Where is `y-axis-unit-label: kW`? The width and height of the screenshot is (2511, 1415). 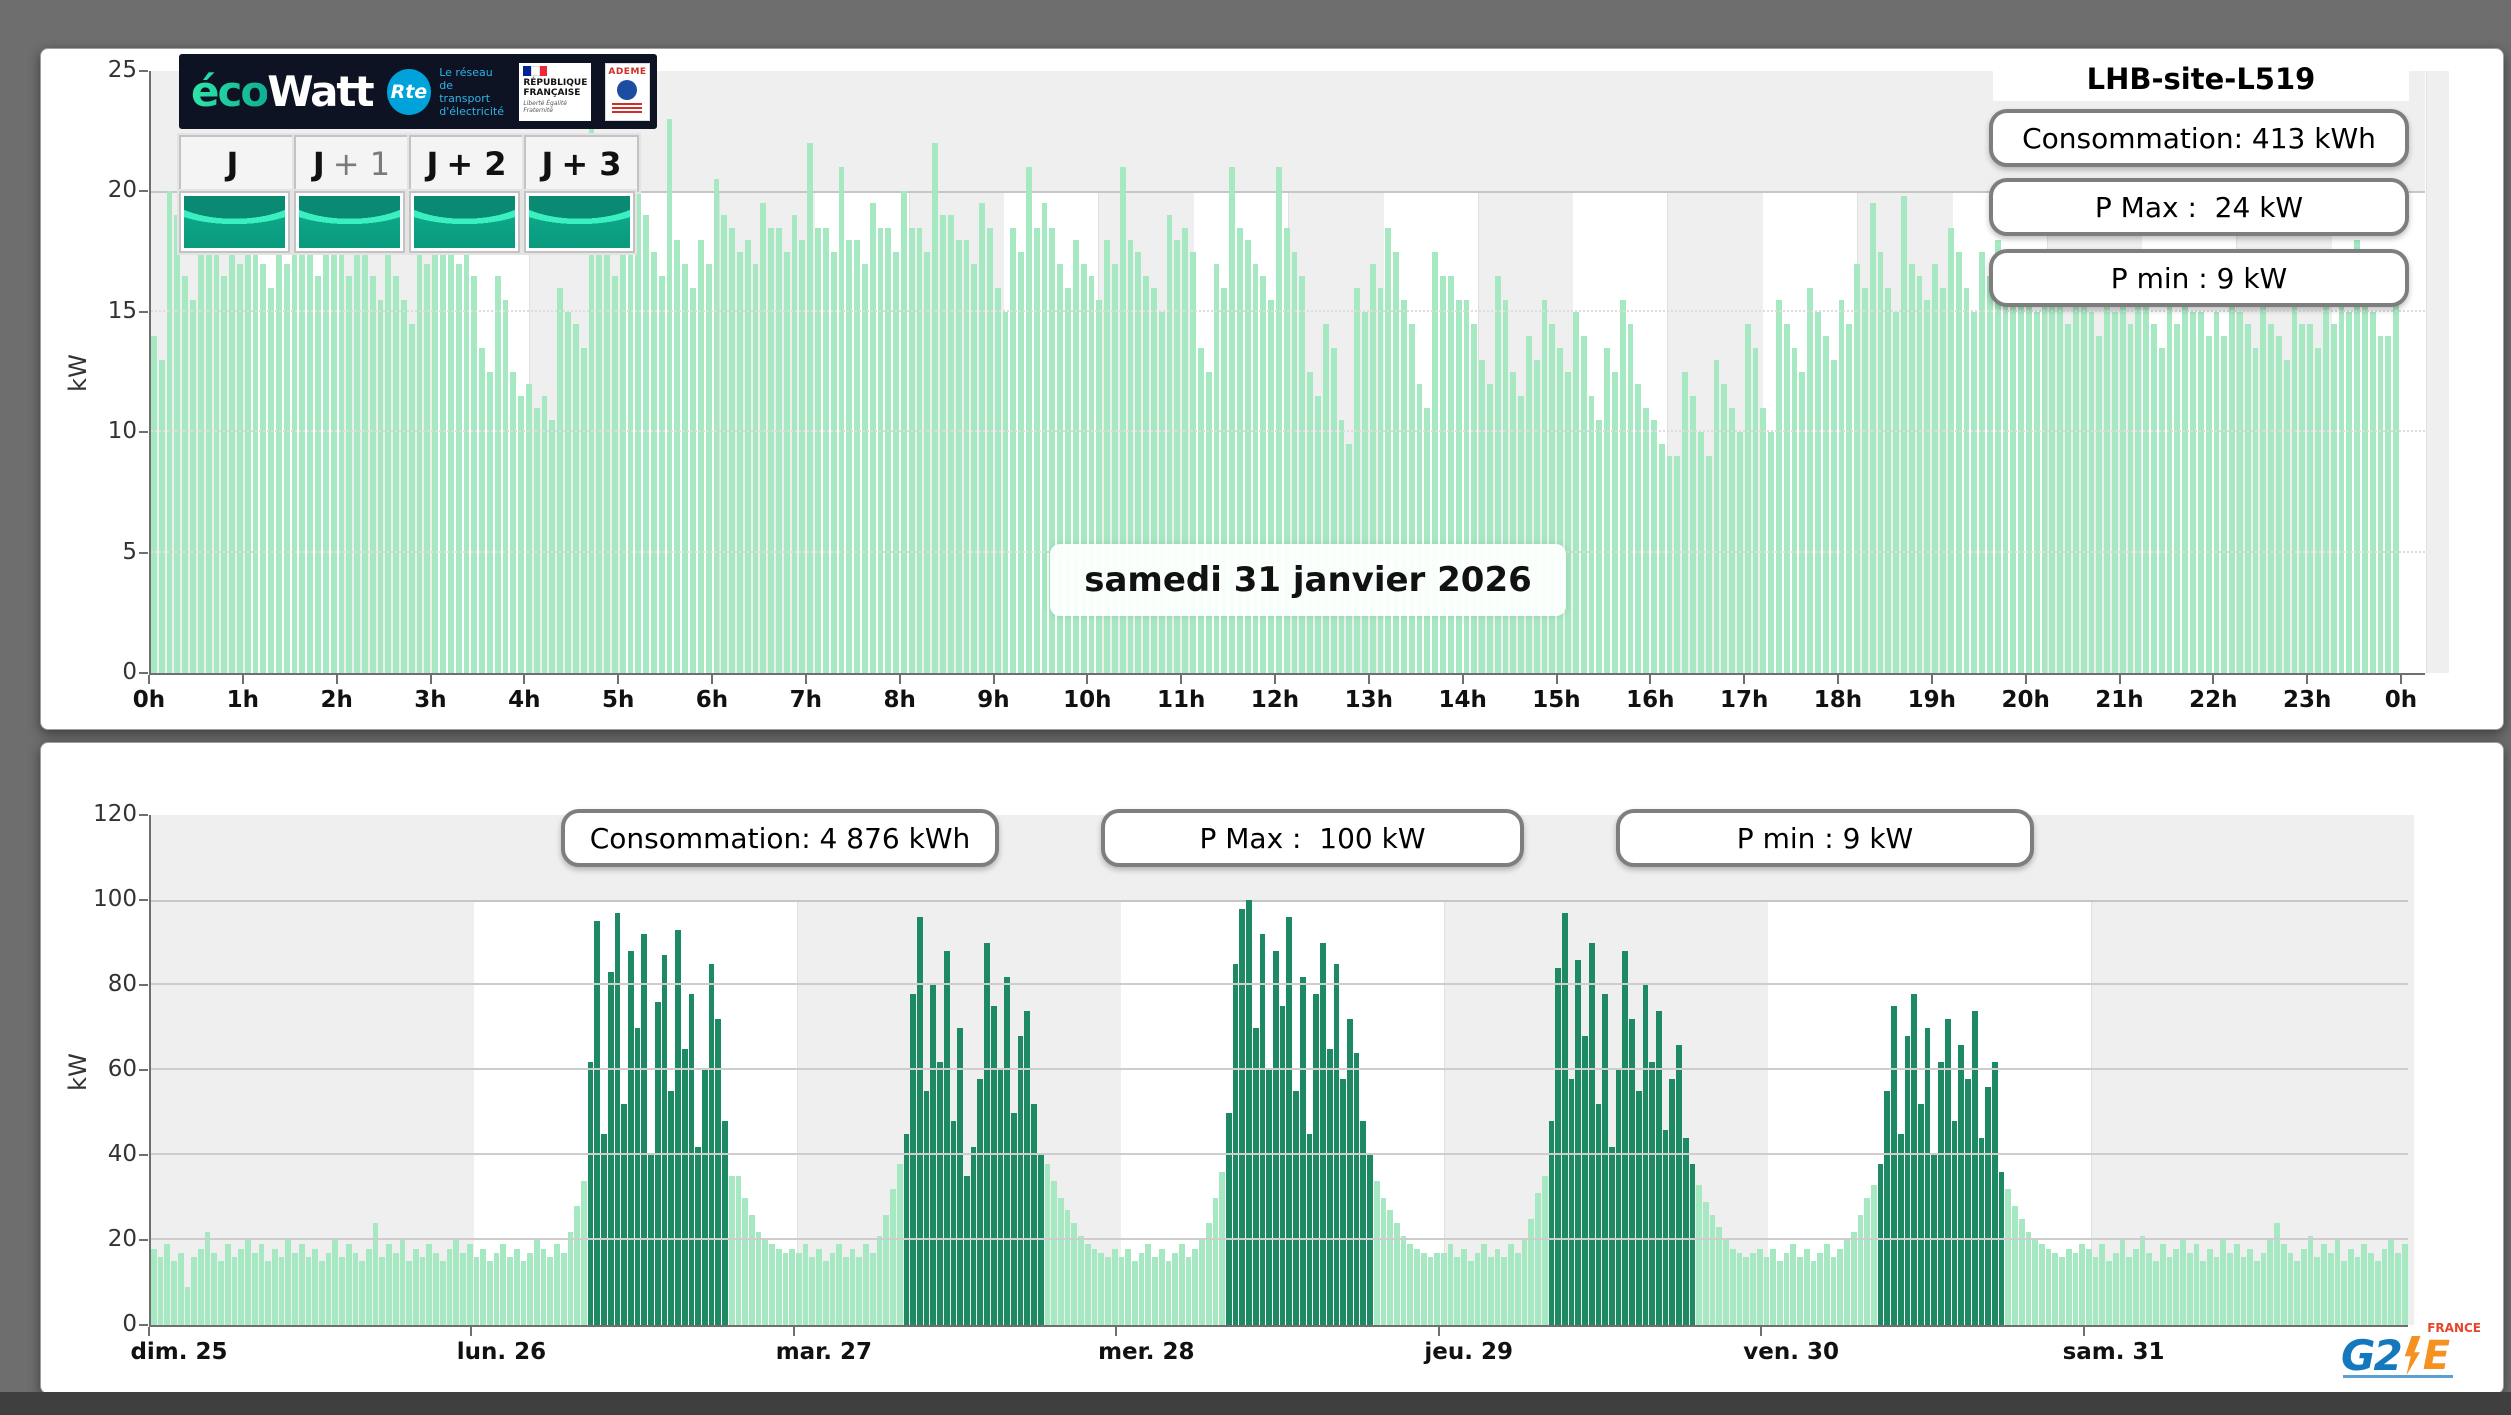
y-axis-unit-label: kW is located at coordinates (77, 373).